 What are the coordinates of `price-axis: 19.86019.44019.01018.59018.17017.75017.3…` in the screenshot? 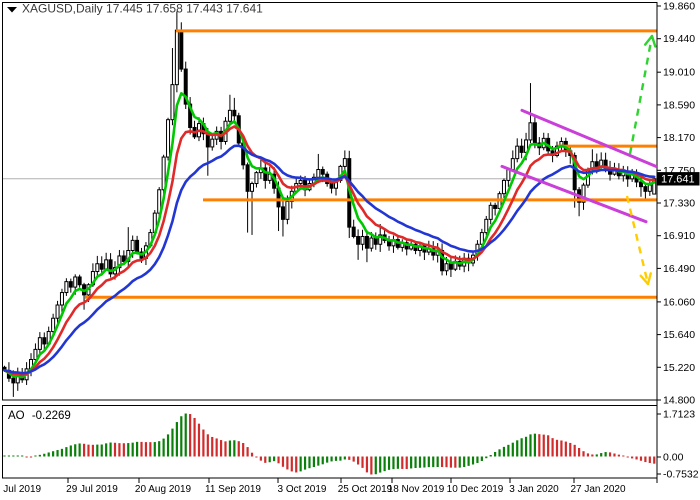 It's located at (676, 204).